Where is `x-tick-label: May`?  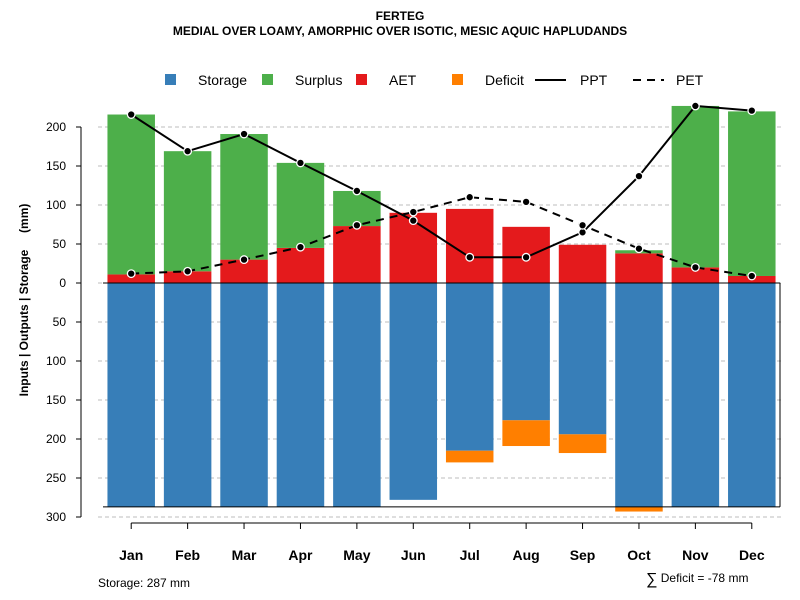
x-tick-label: May is located at coordinates (356, 555).